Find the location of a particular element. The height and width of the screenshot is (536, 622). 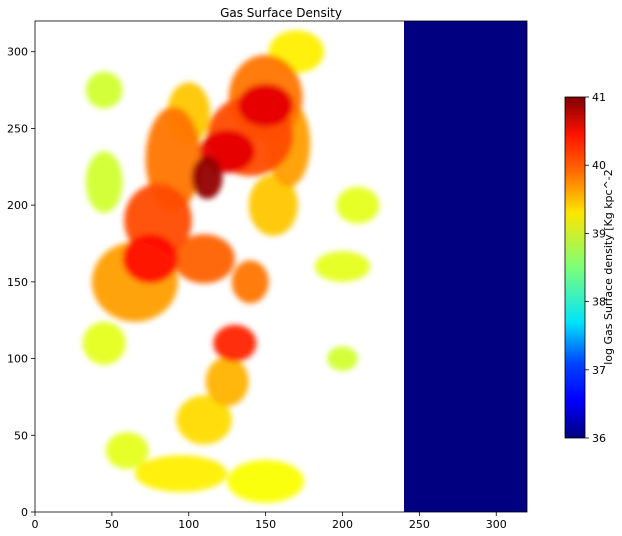

chart-title: Gas Surface Density is located at coordinates (281, 13).